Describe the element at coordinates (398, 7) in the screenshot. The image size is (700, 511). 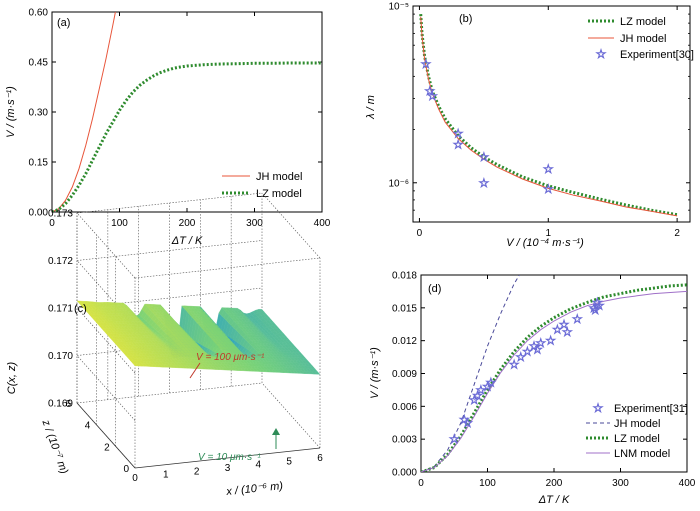
I see `y-tick-label: 10⁻⁵` at that location.